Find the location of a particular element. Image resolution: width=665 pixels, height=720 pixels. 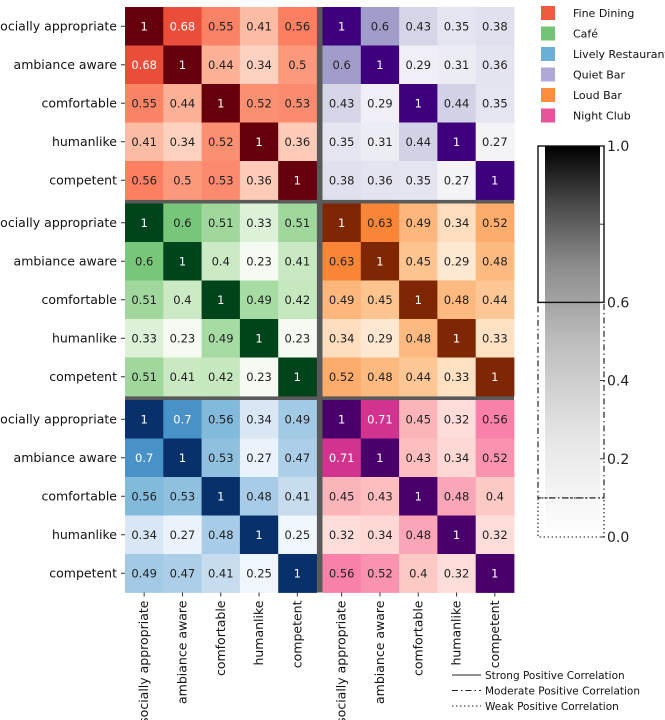

cell-value-label: 0.7 is located at coordinates (144, 458).